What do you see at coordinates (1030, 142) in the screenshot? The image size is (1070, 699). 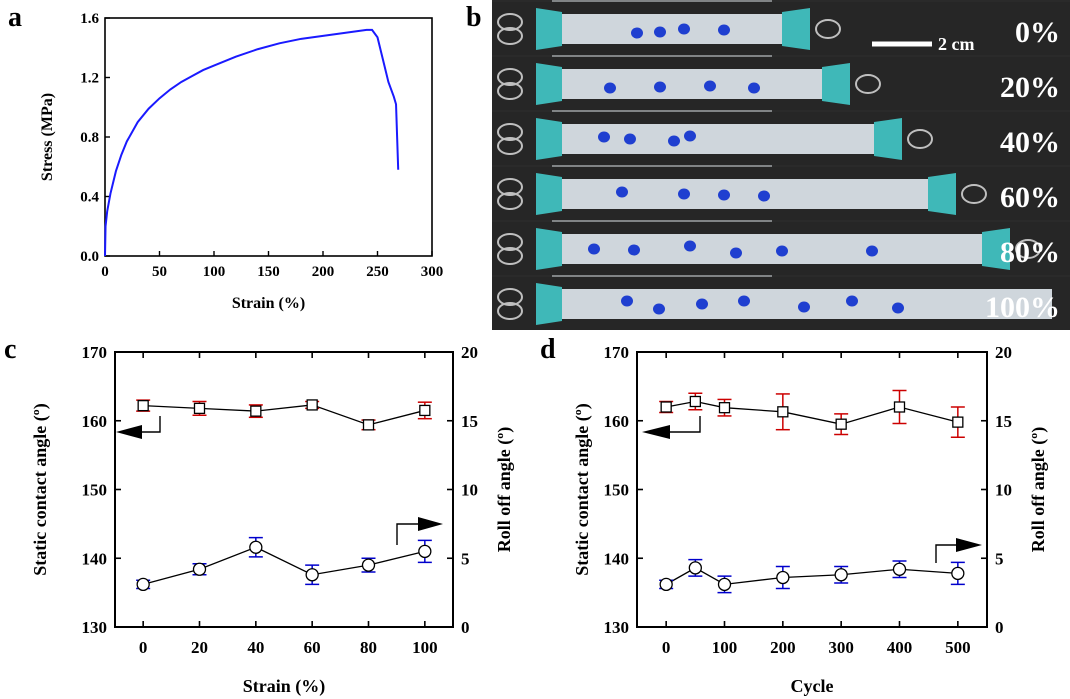 I see `strain-label: 40%` at bounding box center [1030, 142].